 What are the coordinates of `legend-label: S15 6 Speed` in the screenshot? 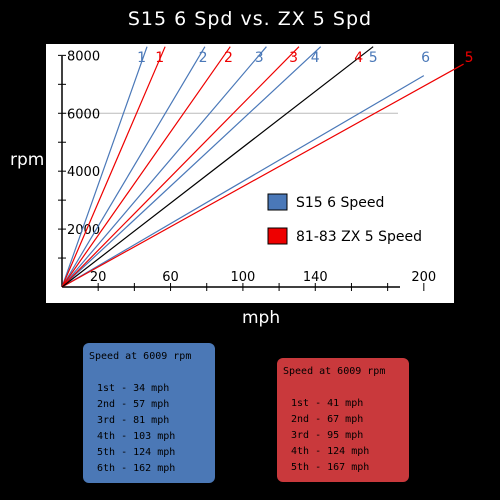 It's located at (340, 203).